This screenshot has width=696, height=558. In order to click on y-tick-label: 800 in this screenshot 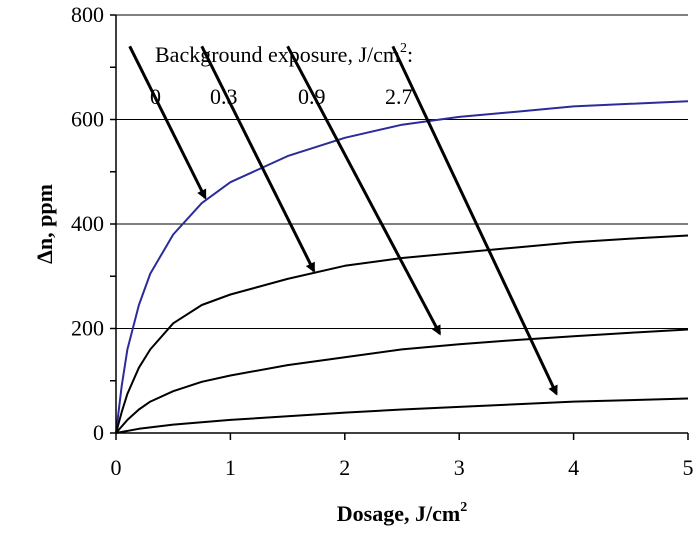, I will do `click(87, 14)`.